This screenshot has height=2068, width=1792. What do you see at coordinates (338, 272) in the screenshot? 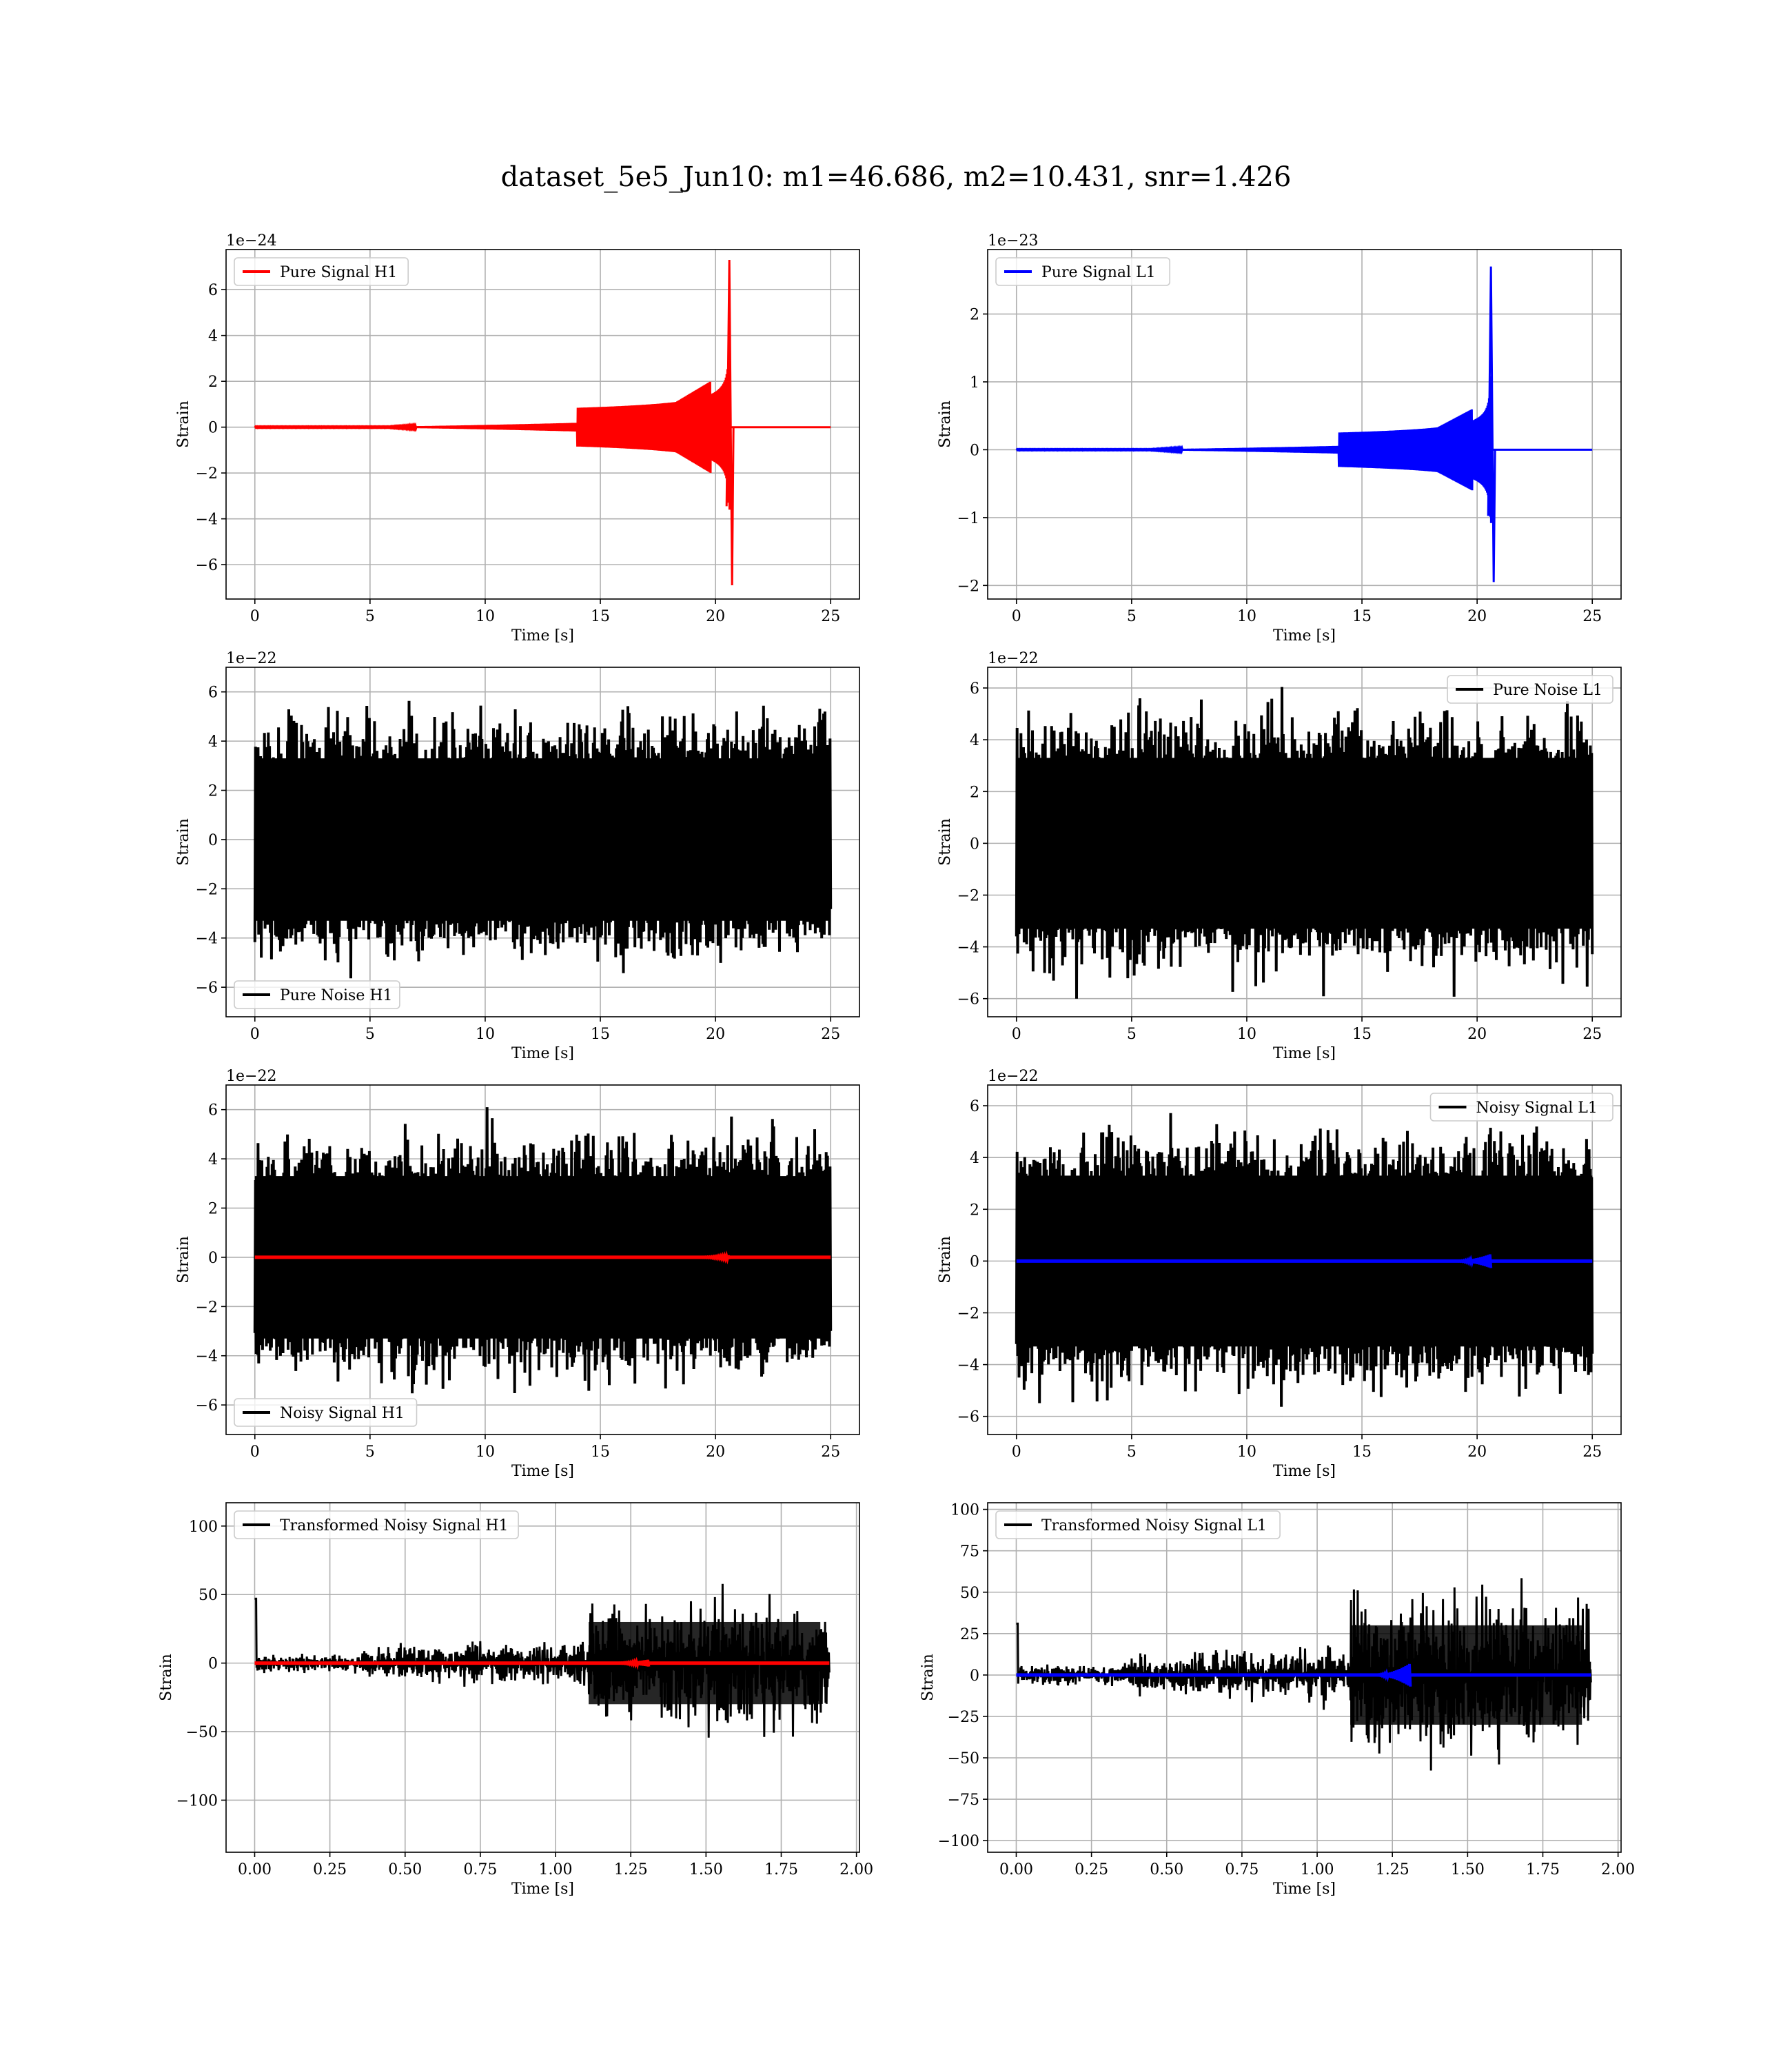
I see `legend-label: Pure Signal H1` at bounding box center [338, 272].